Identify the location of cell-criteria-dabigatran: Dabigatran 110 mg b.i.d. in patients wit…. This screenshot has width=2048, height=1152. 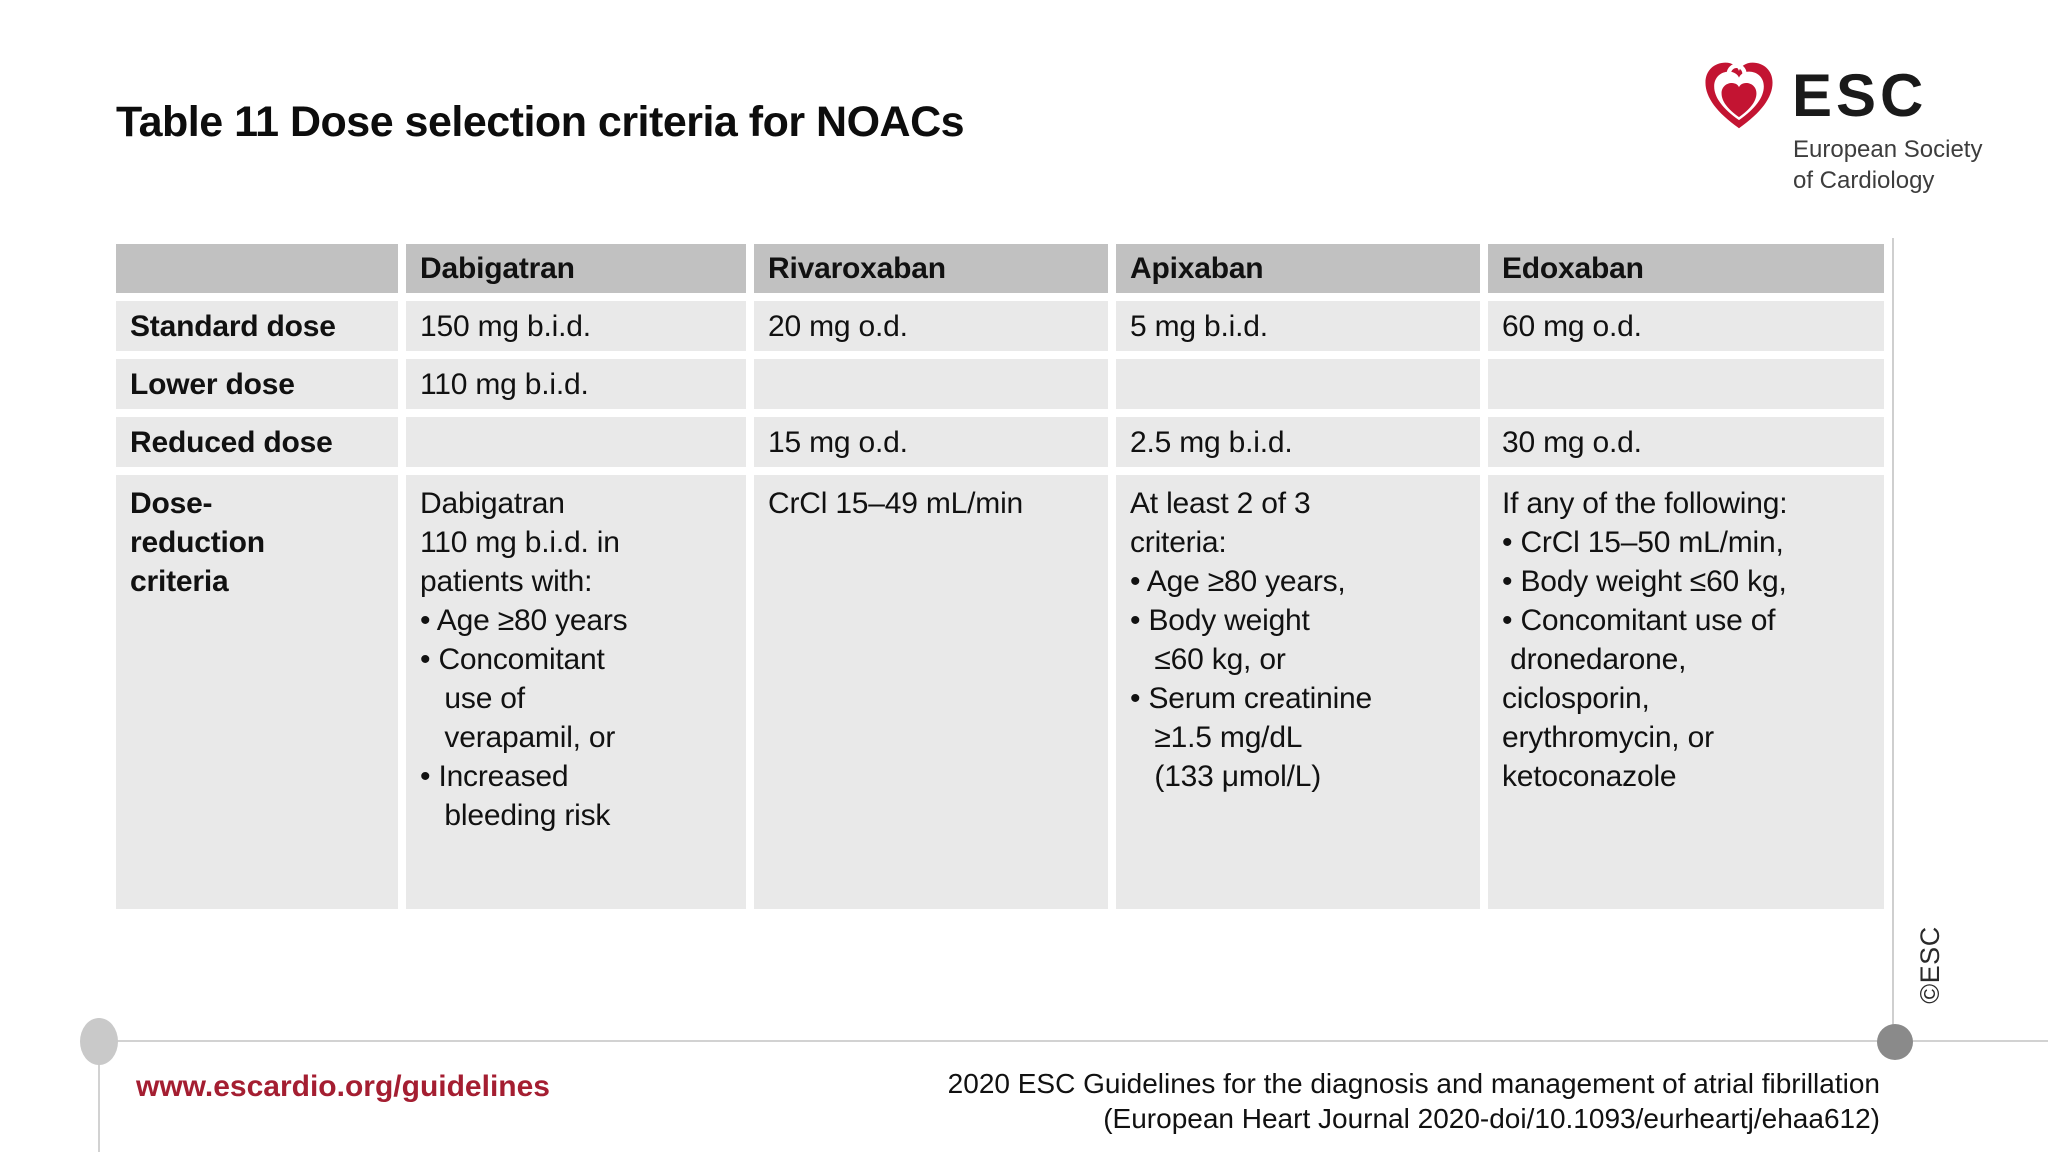
(576, 692).